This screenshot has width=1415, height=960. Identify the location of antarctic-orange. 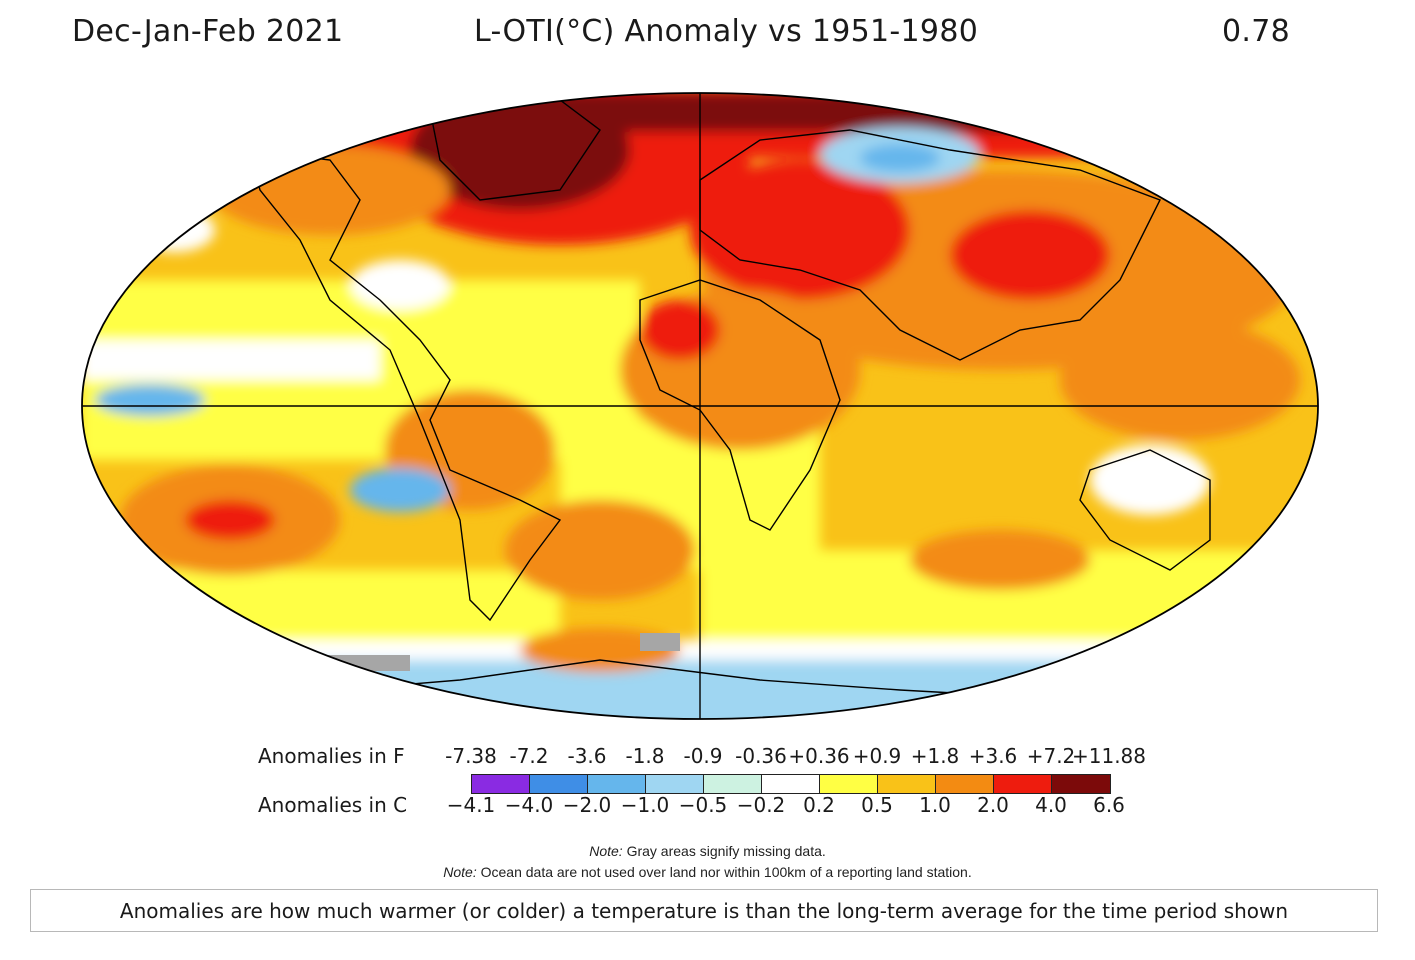
(600, 650).